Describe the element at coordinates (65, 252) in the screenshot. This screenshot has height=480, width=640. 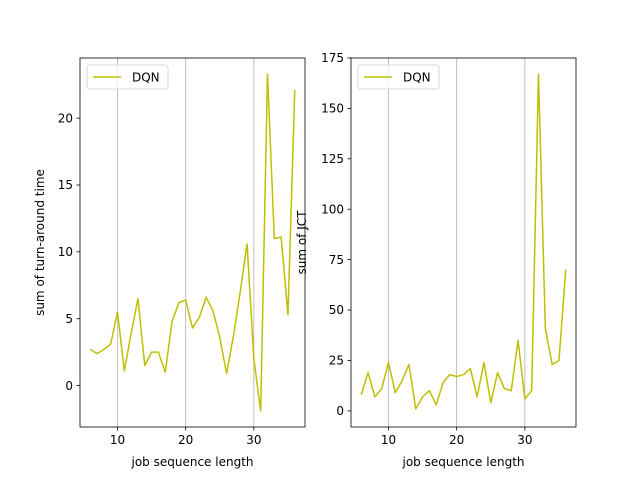
I see `y-tick-label: 10` at that location.